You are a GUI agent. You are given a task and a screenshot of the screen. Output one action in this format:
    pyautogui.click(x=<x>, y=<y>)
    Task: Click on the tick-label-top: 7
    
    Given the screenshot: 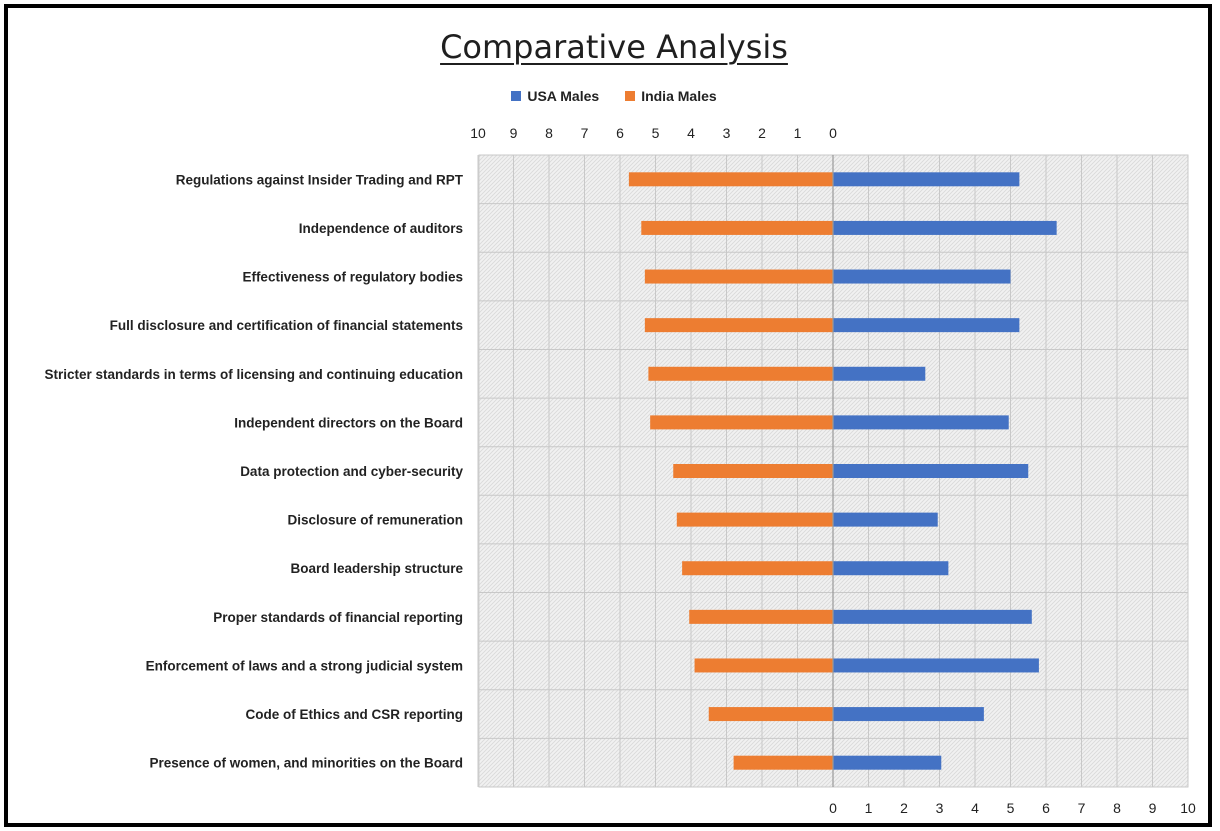 What is the action you would take?
    pyautogui.click(x=585, y=133)
    